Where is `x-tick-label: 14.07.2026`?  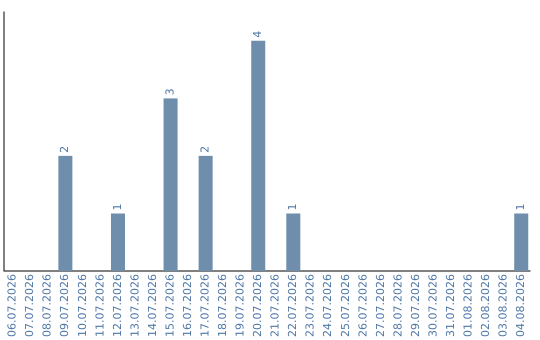
x-tick-label: 14.07.2026 is located at coordinates (152, 306).